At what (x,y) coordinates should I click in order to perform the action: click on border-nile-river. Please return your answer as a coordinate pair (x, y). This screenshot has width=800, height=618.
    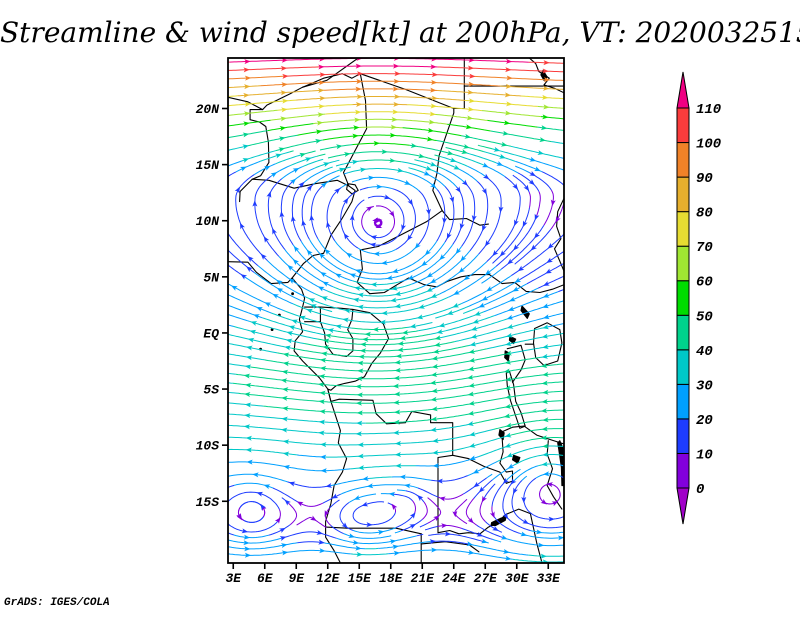
    Looking at the image, I should click on (546, 76).